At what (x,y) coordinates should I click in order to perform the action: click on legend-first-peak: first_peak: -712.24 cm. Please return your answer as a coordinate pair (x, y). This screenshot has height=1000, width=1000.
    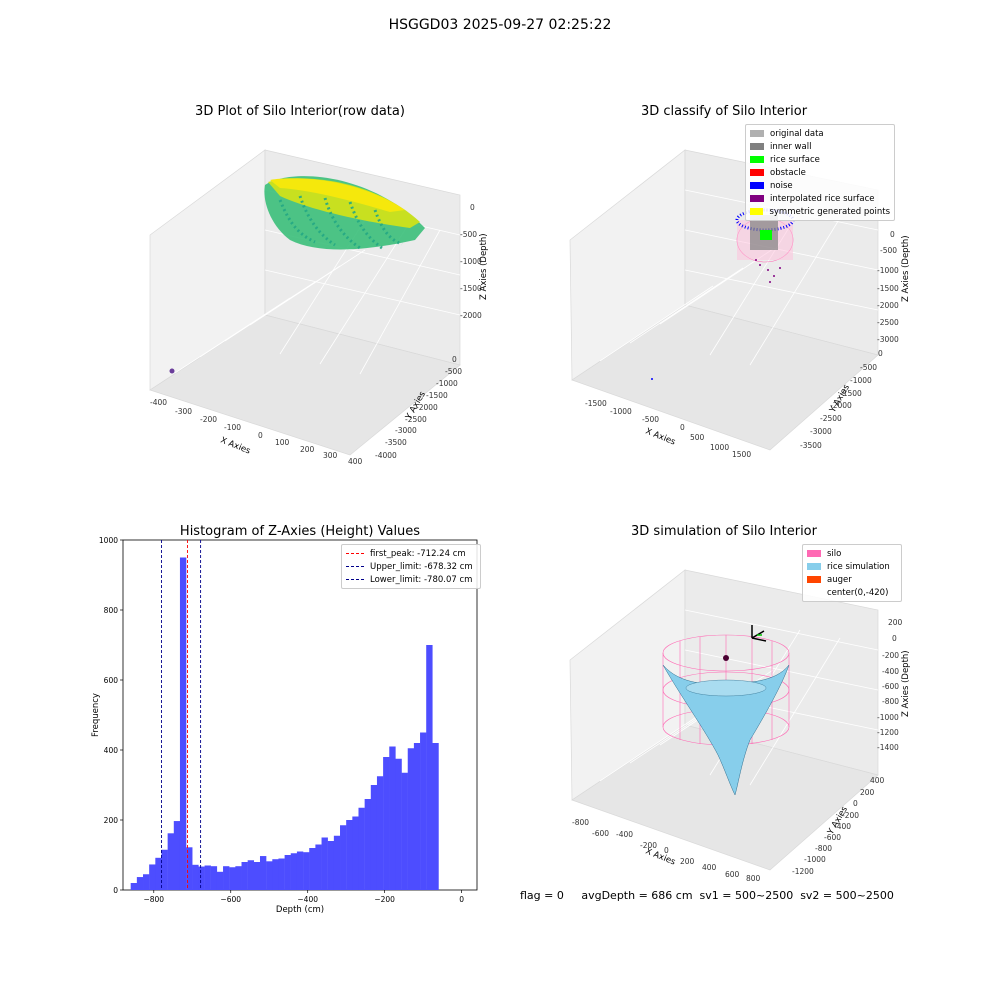
    Looking at the image, I should click on (411, 553).